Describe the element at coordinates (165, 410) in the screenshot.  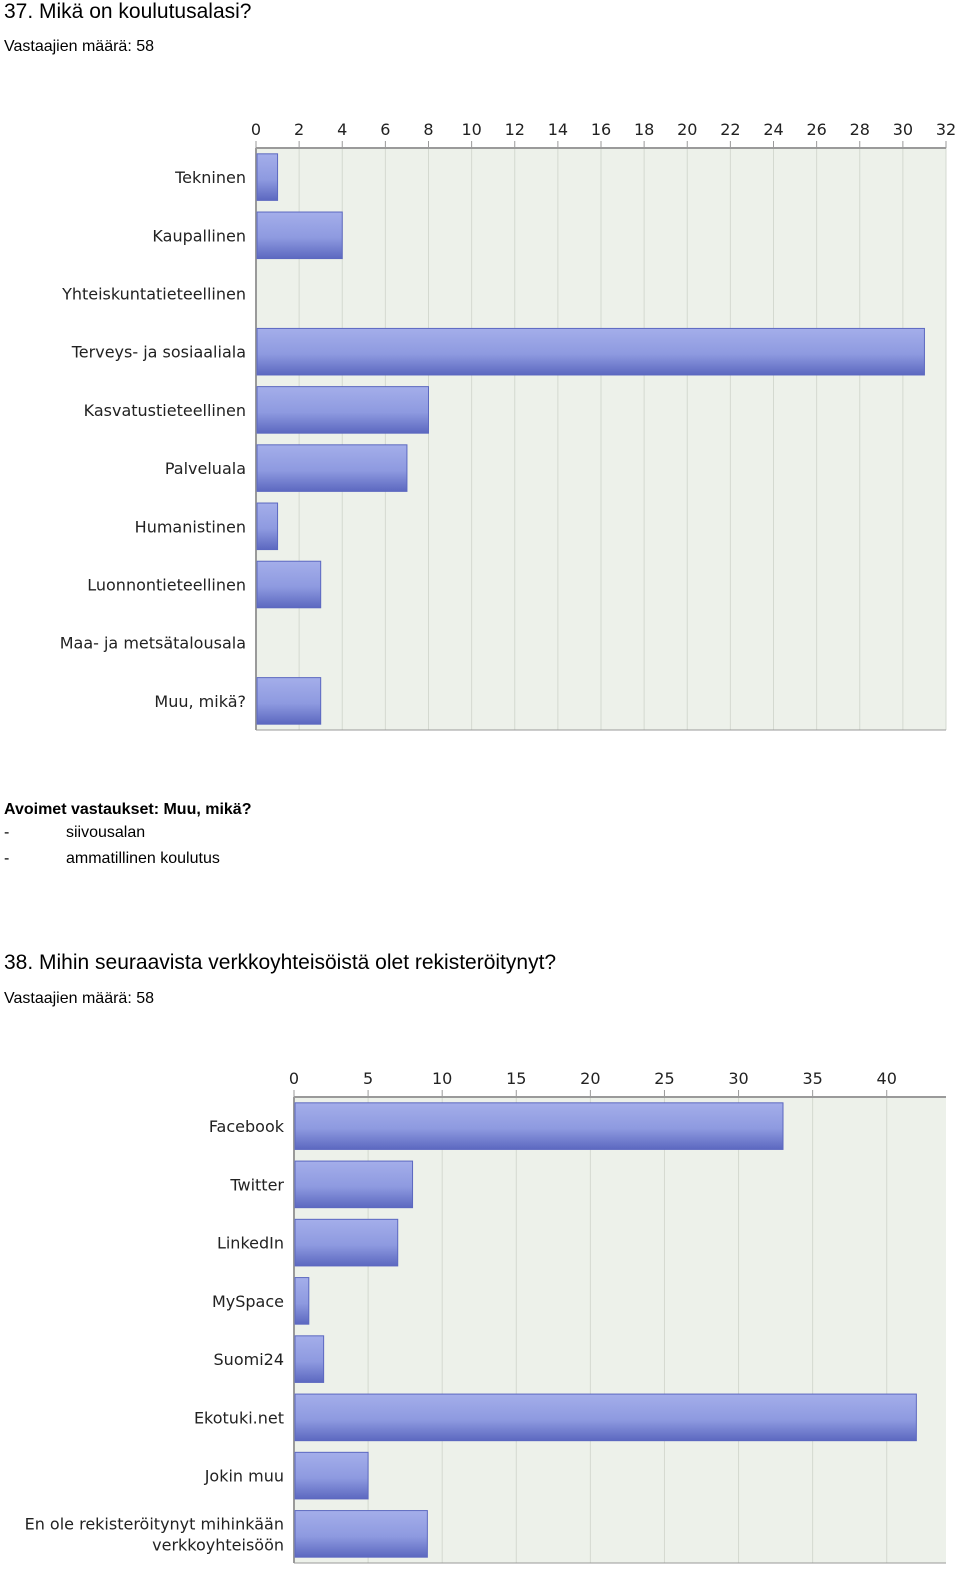
I see `category-label: Kasvatustieteellinen` at that location.